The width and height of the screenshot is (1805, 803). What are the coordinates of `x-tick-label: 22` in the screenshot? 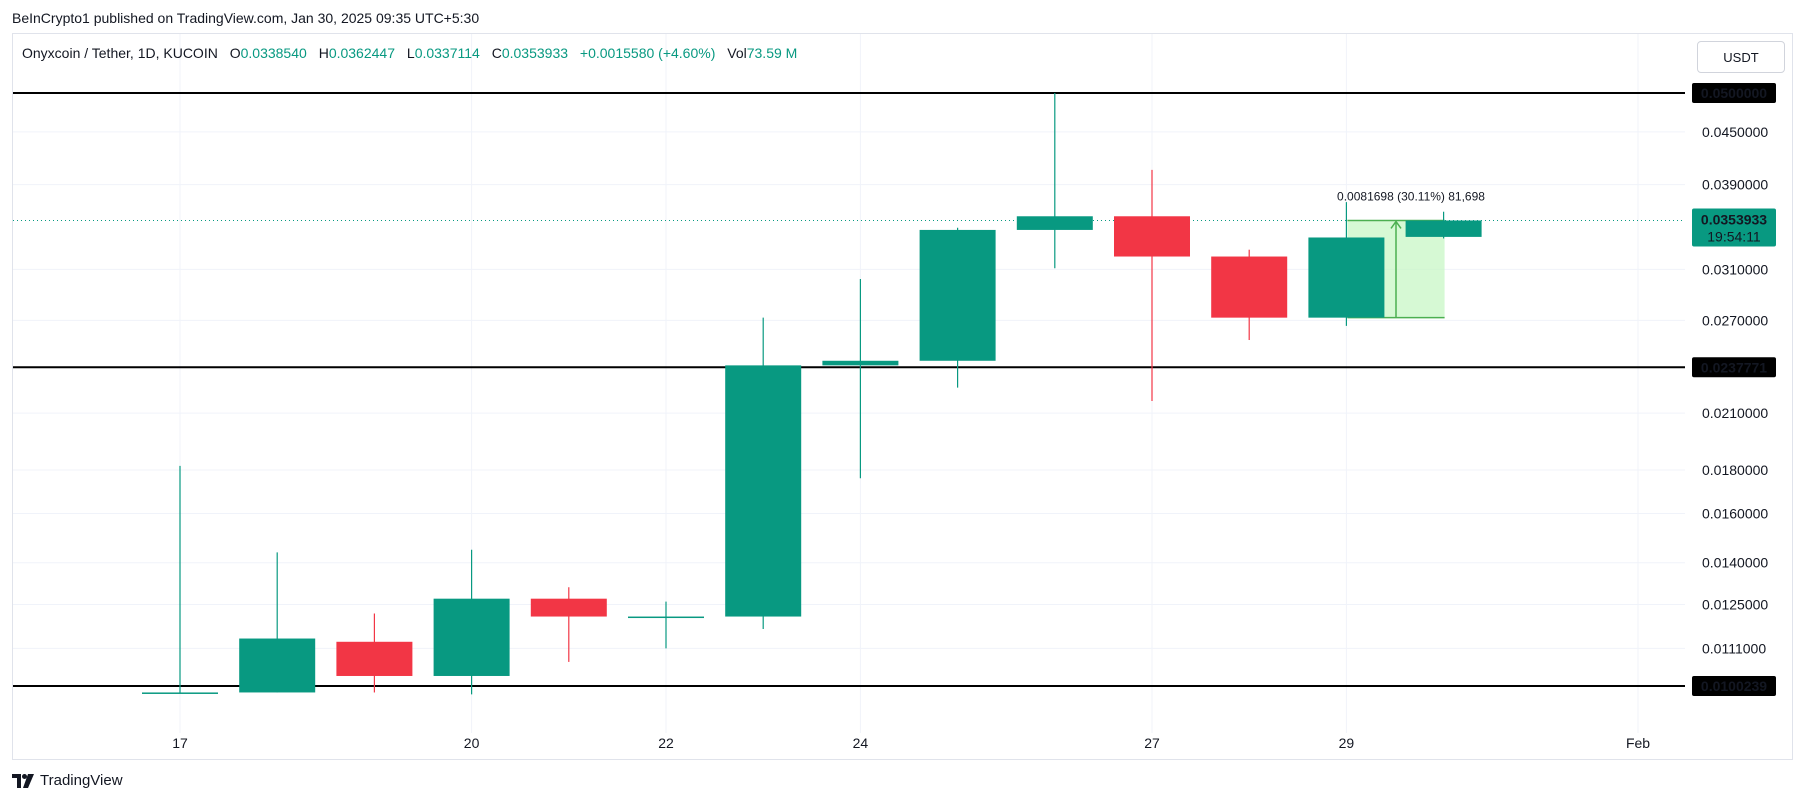 It's located at (666, 743).